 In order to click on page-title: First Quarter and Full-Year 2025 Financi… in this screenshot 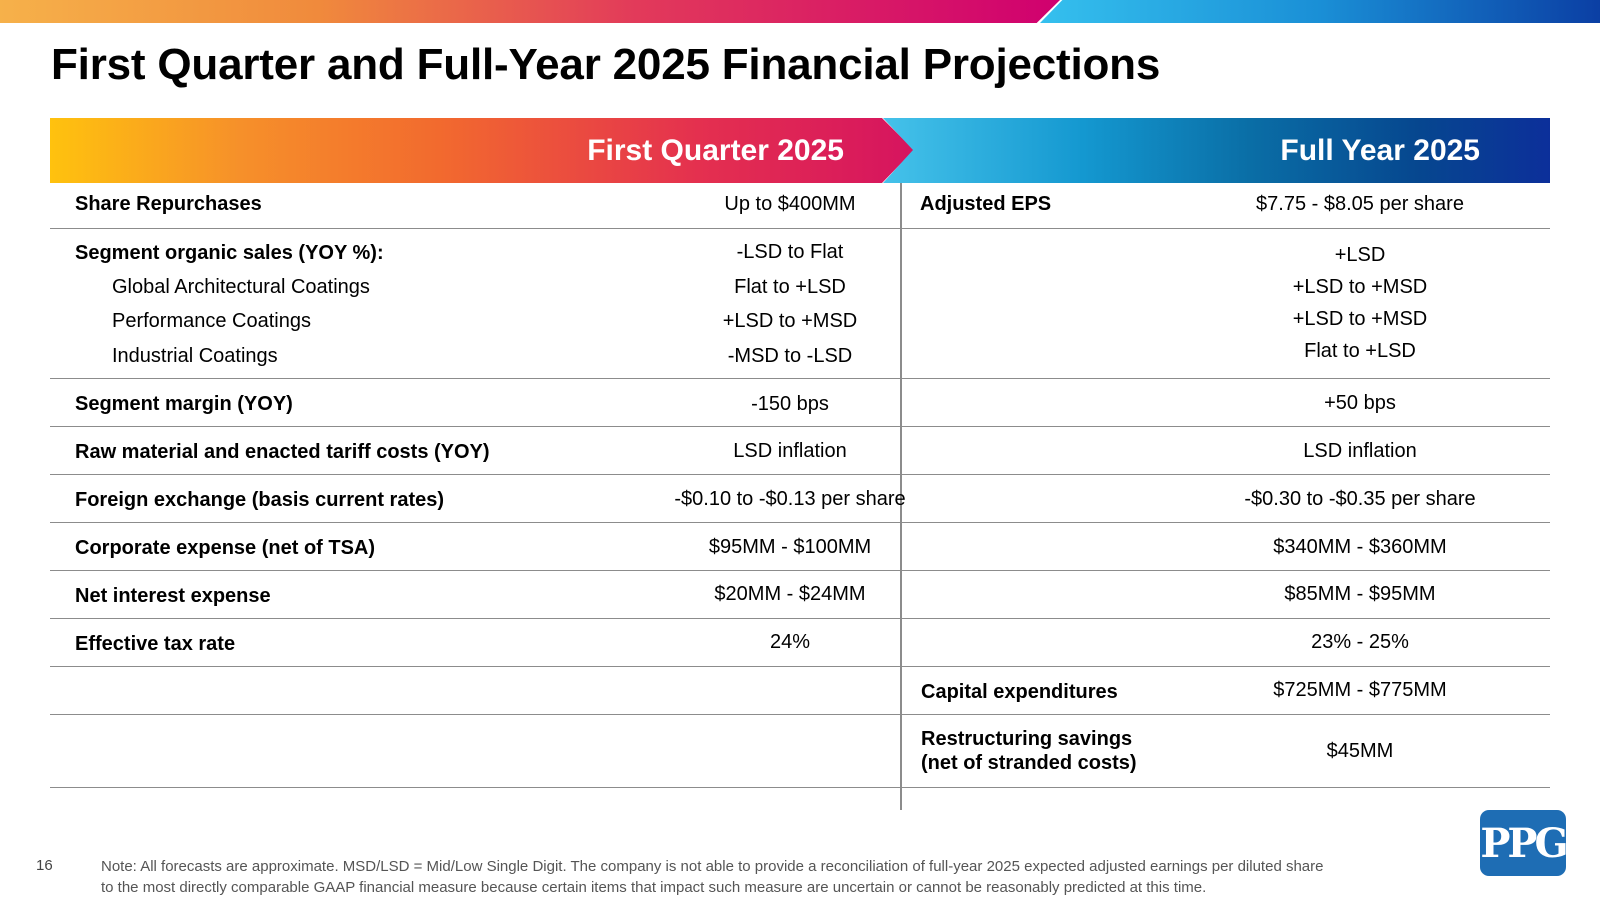, I will do `click(606, 64)`.